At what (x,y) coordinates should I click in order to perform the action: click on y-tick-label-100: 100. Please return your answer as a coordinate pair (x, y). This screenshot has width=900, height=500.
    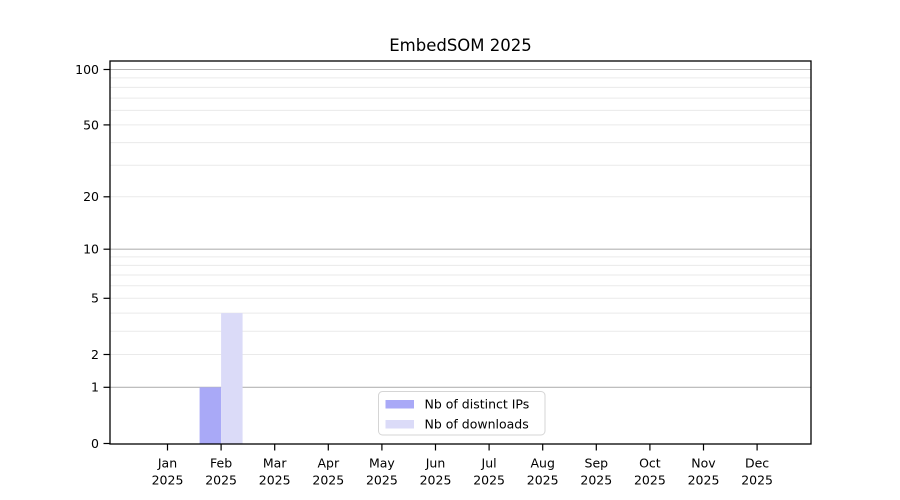
    Looking at the image, I should click on (87, 69).